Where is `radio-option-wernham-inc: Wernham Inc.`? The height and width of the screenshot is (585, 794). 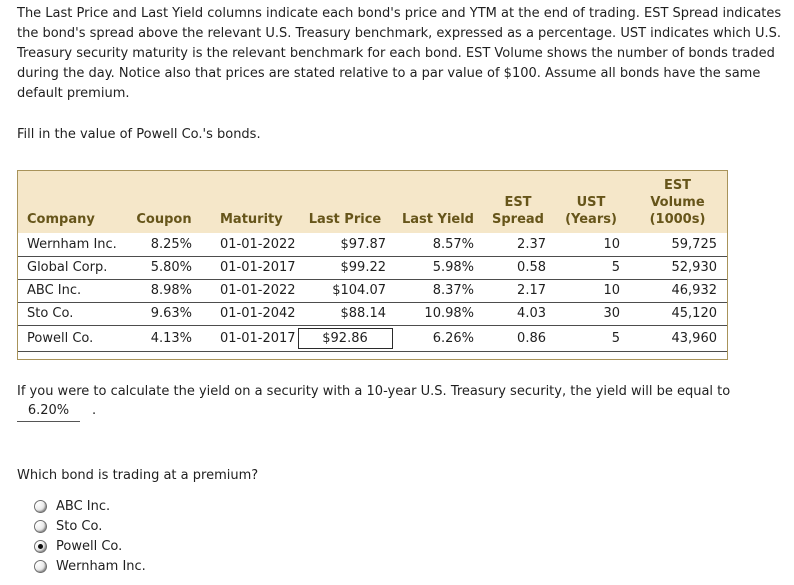
radio-option-wernham-inc: Wernham Inc. is located at coordinates (90, 566).